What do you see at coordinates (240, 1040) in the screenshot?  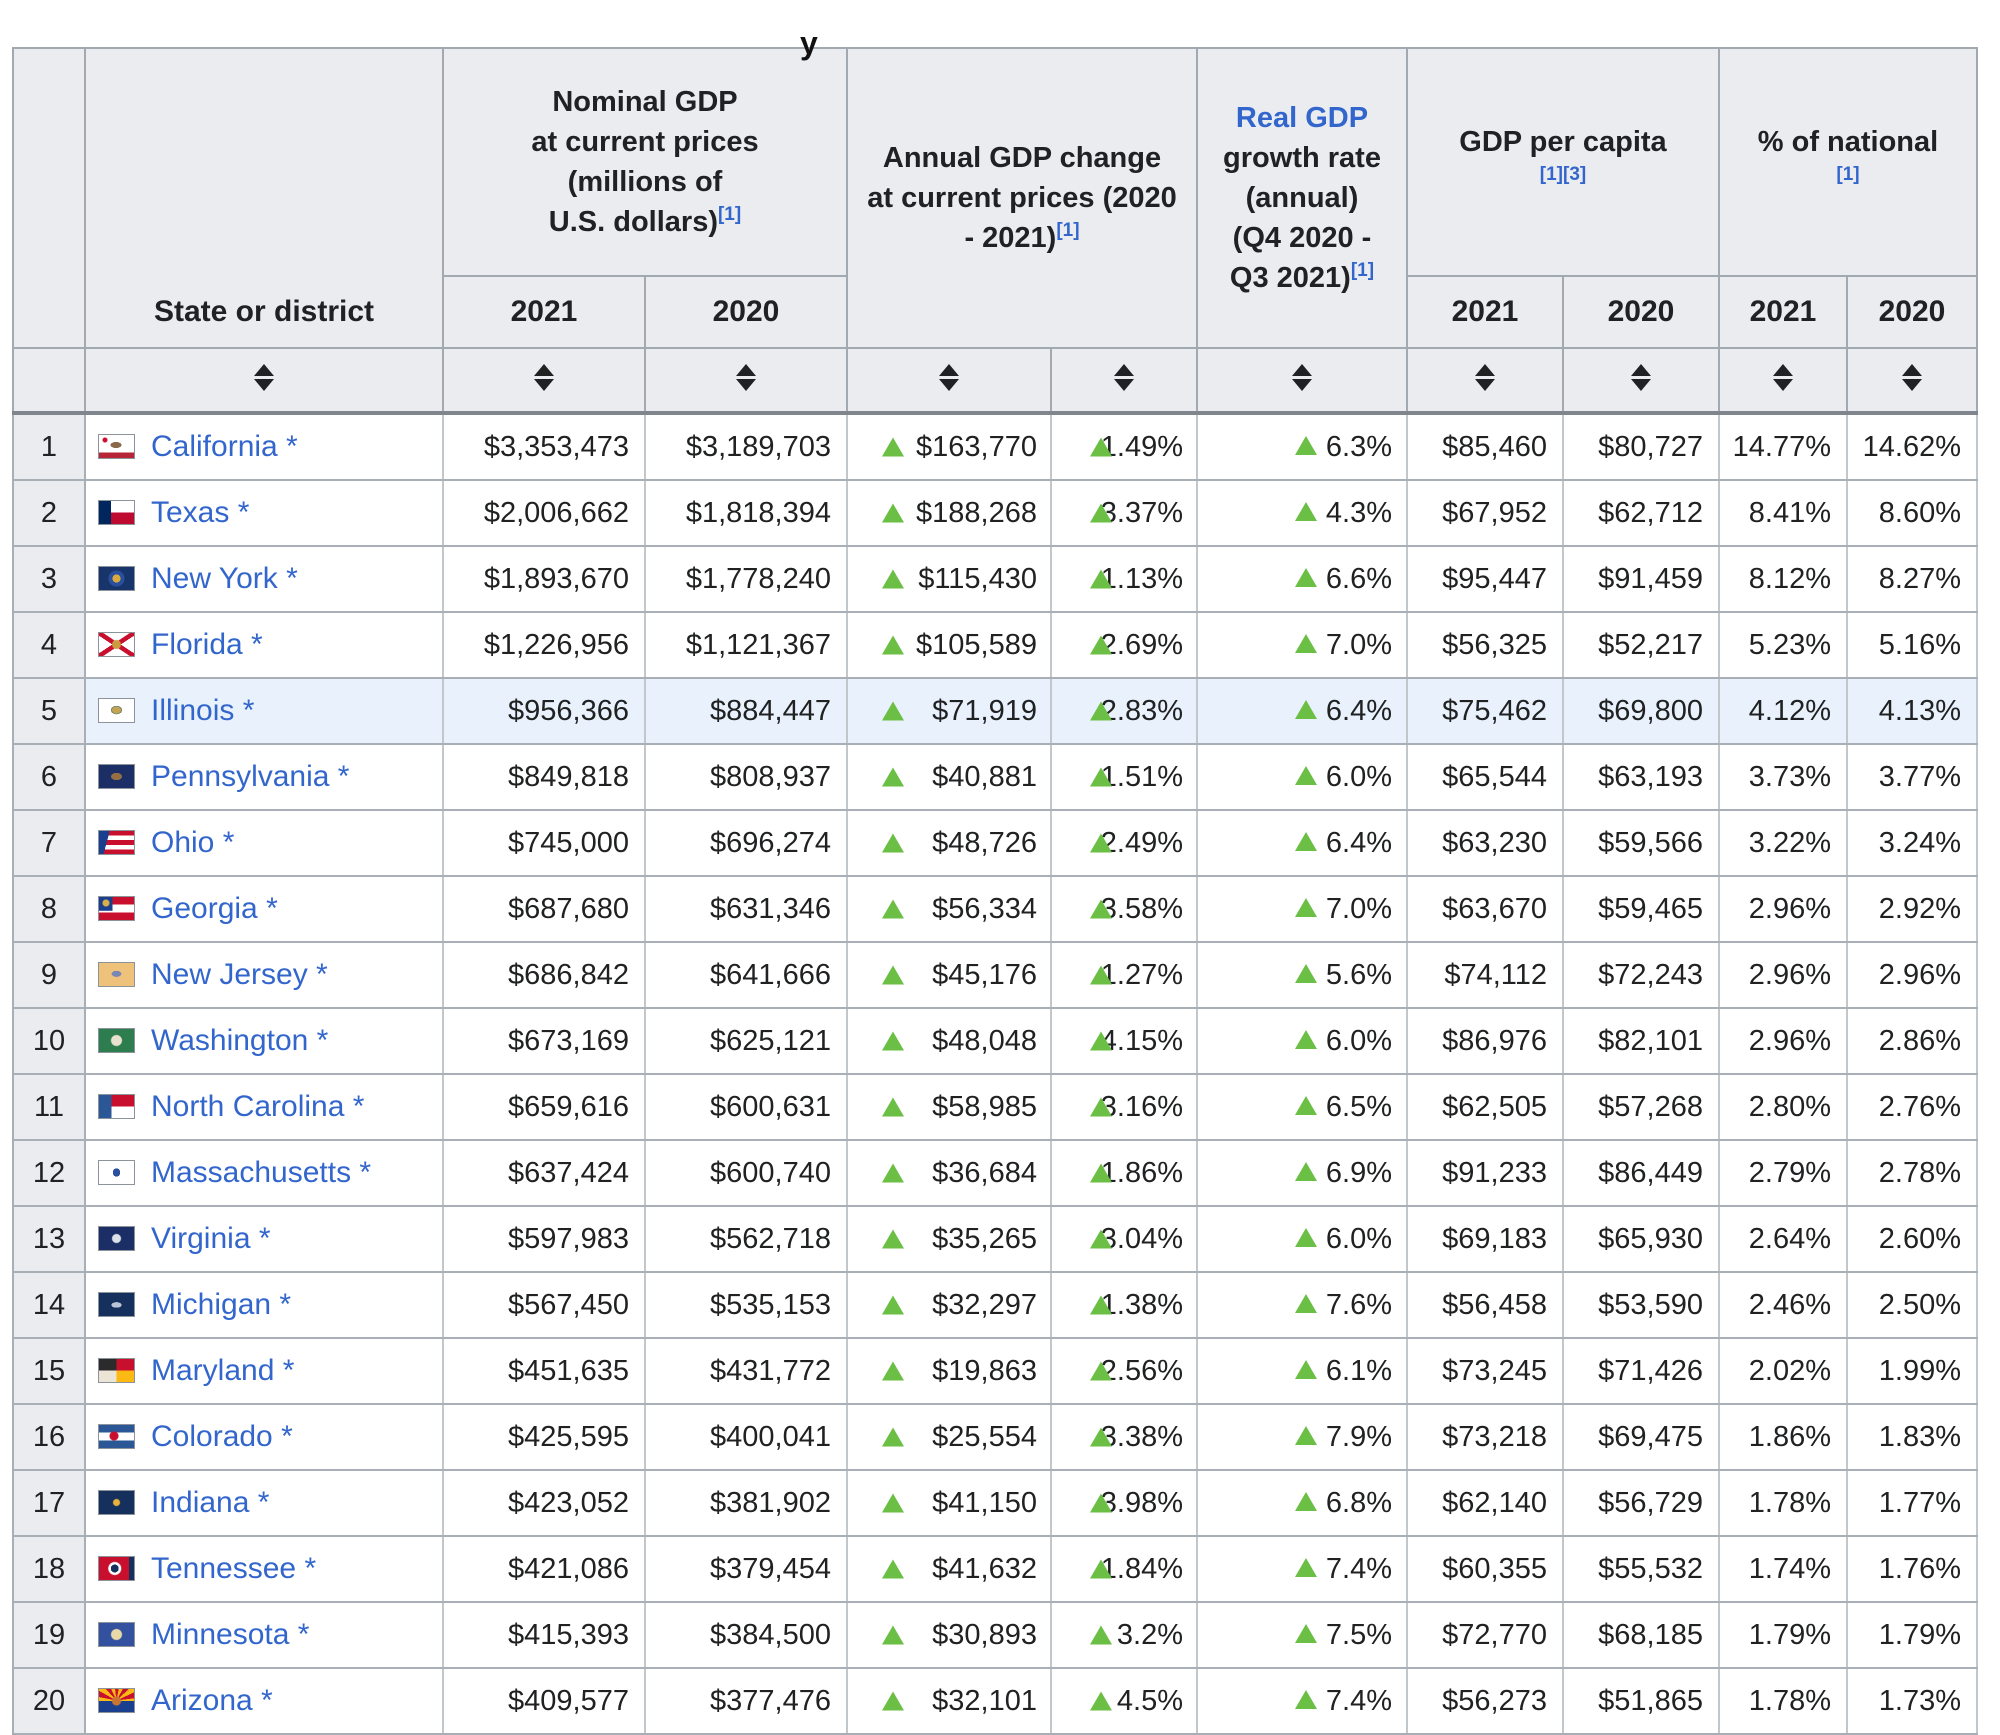 I see `state-link: Washington *` at bounding box center [240, 1040].